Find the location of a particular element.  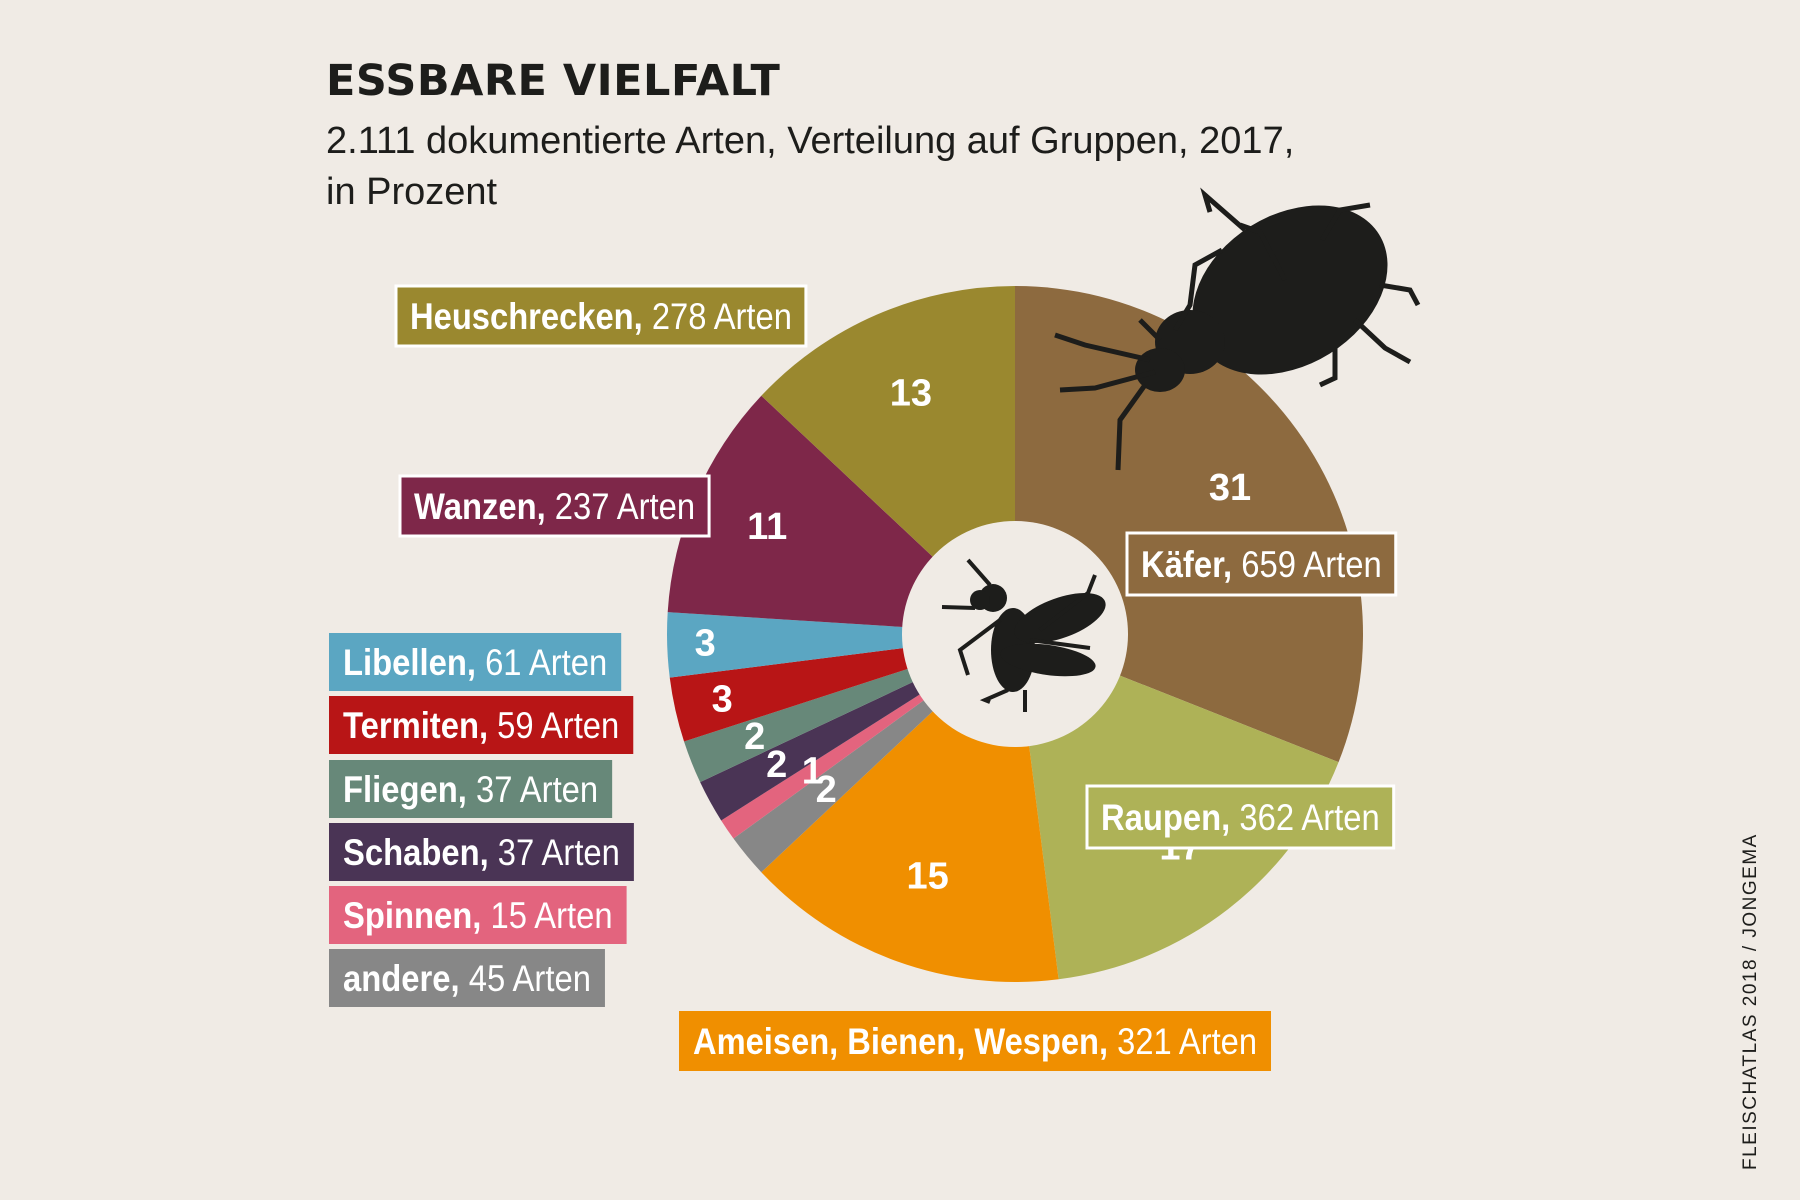

category-name: Libellen, is located at coordinates (409, 662).